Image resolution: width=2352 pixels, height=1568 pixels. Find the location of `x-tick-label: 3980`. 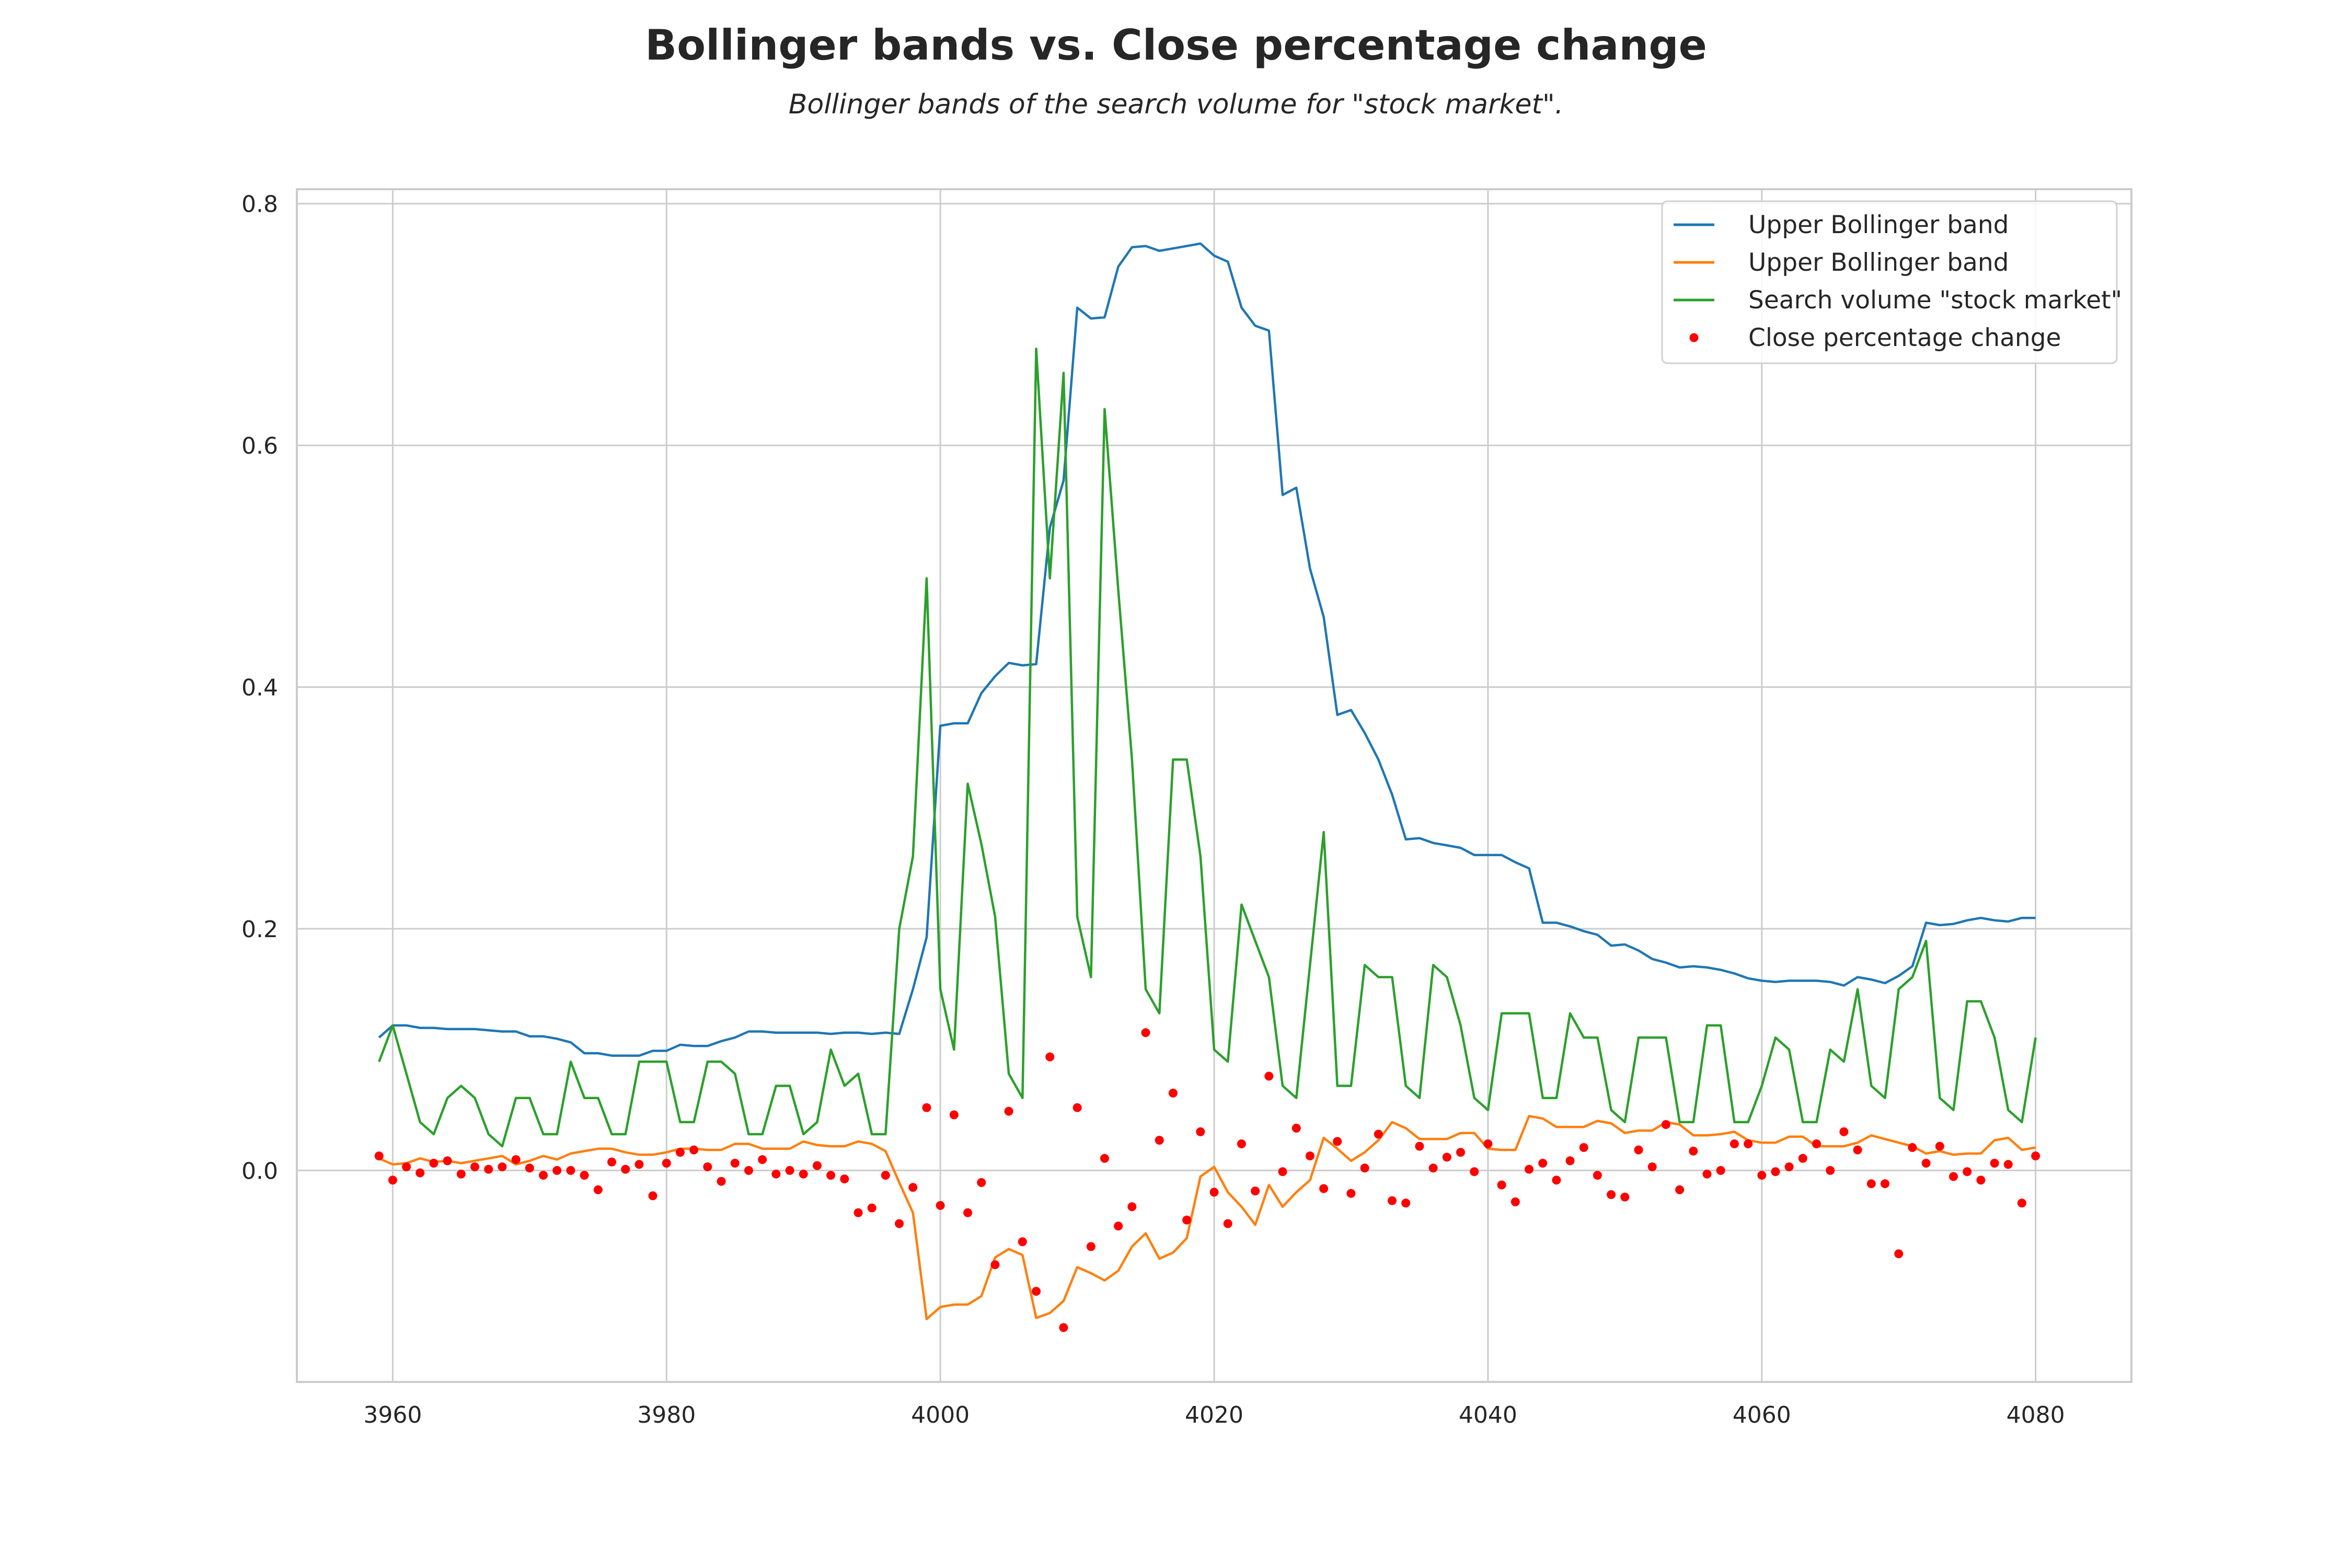

x-tick-label: 3980 is located at coordinates (666, 1415).